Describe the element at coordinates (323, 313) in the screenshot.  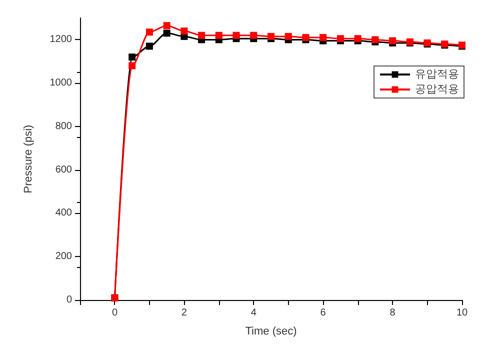
I see `x-tick-label: 6` at that location.